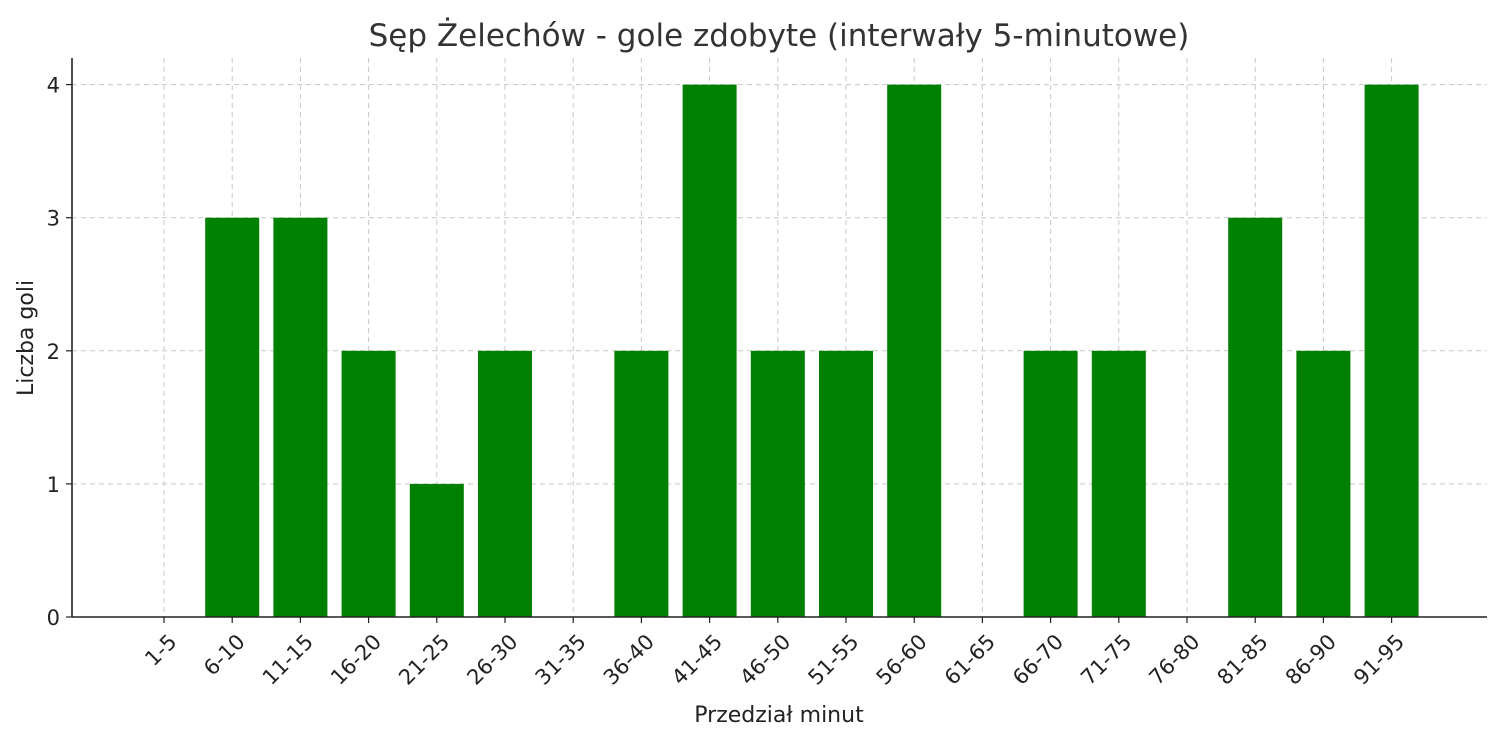 The width and height of the screenshot is (1500, 743). Describe the element at coordinates (1243, 660) in the screenshot. I see `x-tick-label-81-85: 81-85` at that location.